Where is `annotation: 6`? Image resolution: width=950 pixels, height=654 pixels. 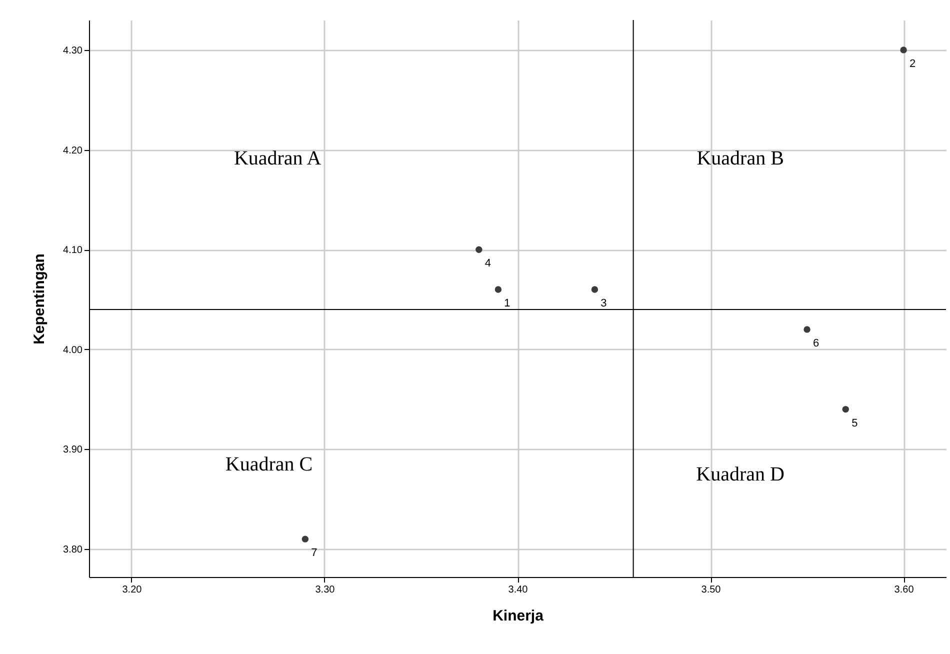
annotation: 6 is located at coordinates (816, 343).